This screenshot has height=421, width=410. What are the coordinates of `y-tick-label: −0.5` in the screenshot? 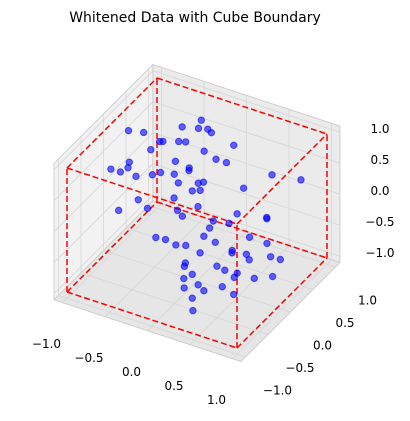 It's located at (299, 368).